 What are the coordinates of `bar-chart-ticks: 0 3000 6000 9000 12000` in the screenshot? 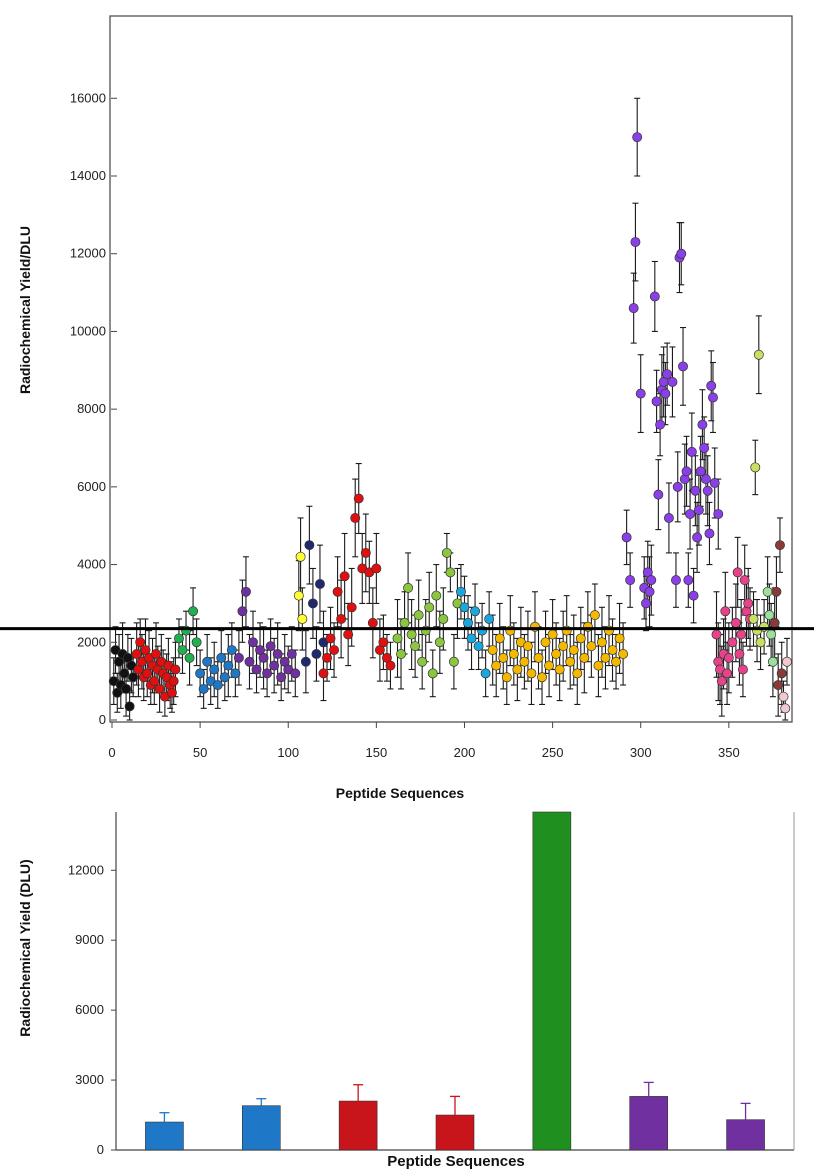 It's located at (92, 1009).